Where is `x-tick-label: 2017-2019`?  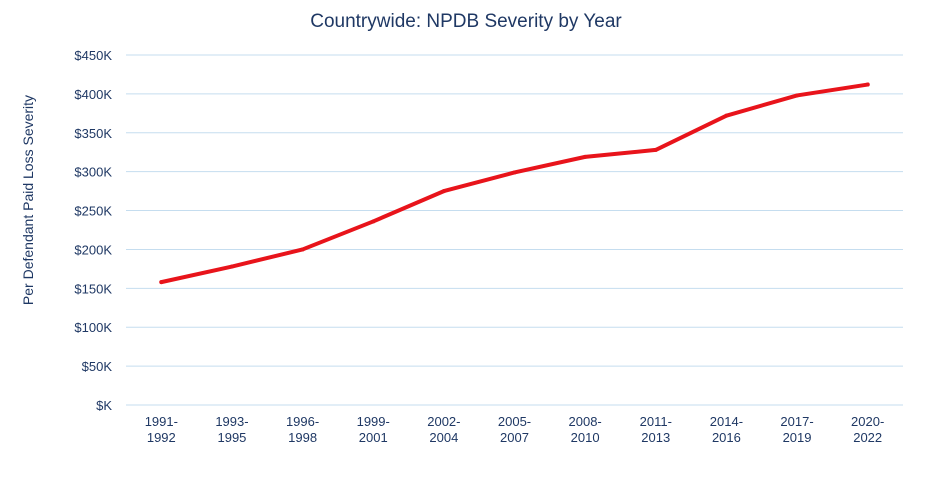 x-tick-label: 2017-2019 is located at coordinates (796, 429).